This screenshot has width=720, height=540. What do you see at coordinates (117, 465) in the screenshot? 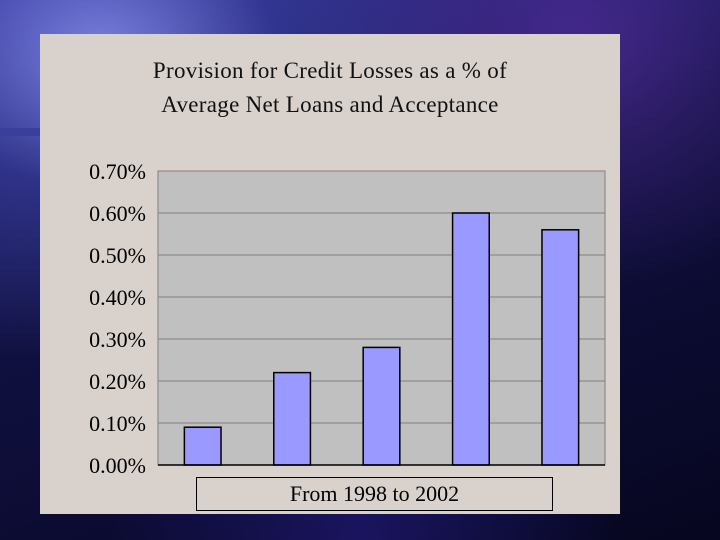
I see `y-tick-label: 0.00%` at bounding box center [117, 465].